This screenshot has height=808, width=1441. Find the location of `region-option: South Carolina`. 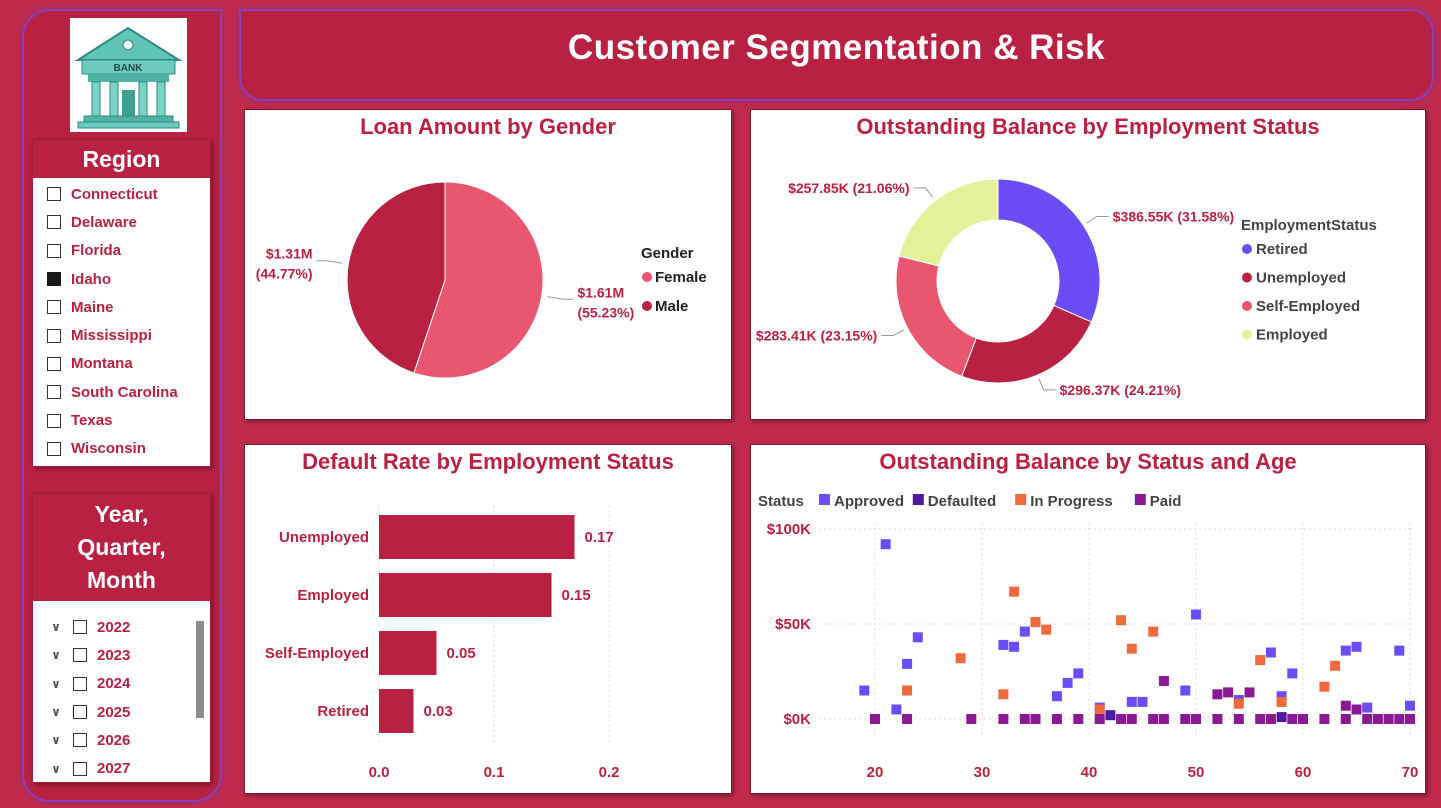

region-option: South Carolina is located at coordinates (128, 392).